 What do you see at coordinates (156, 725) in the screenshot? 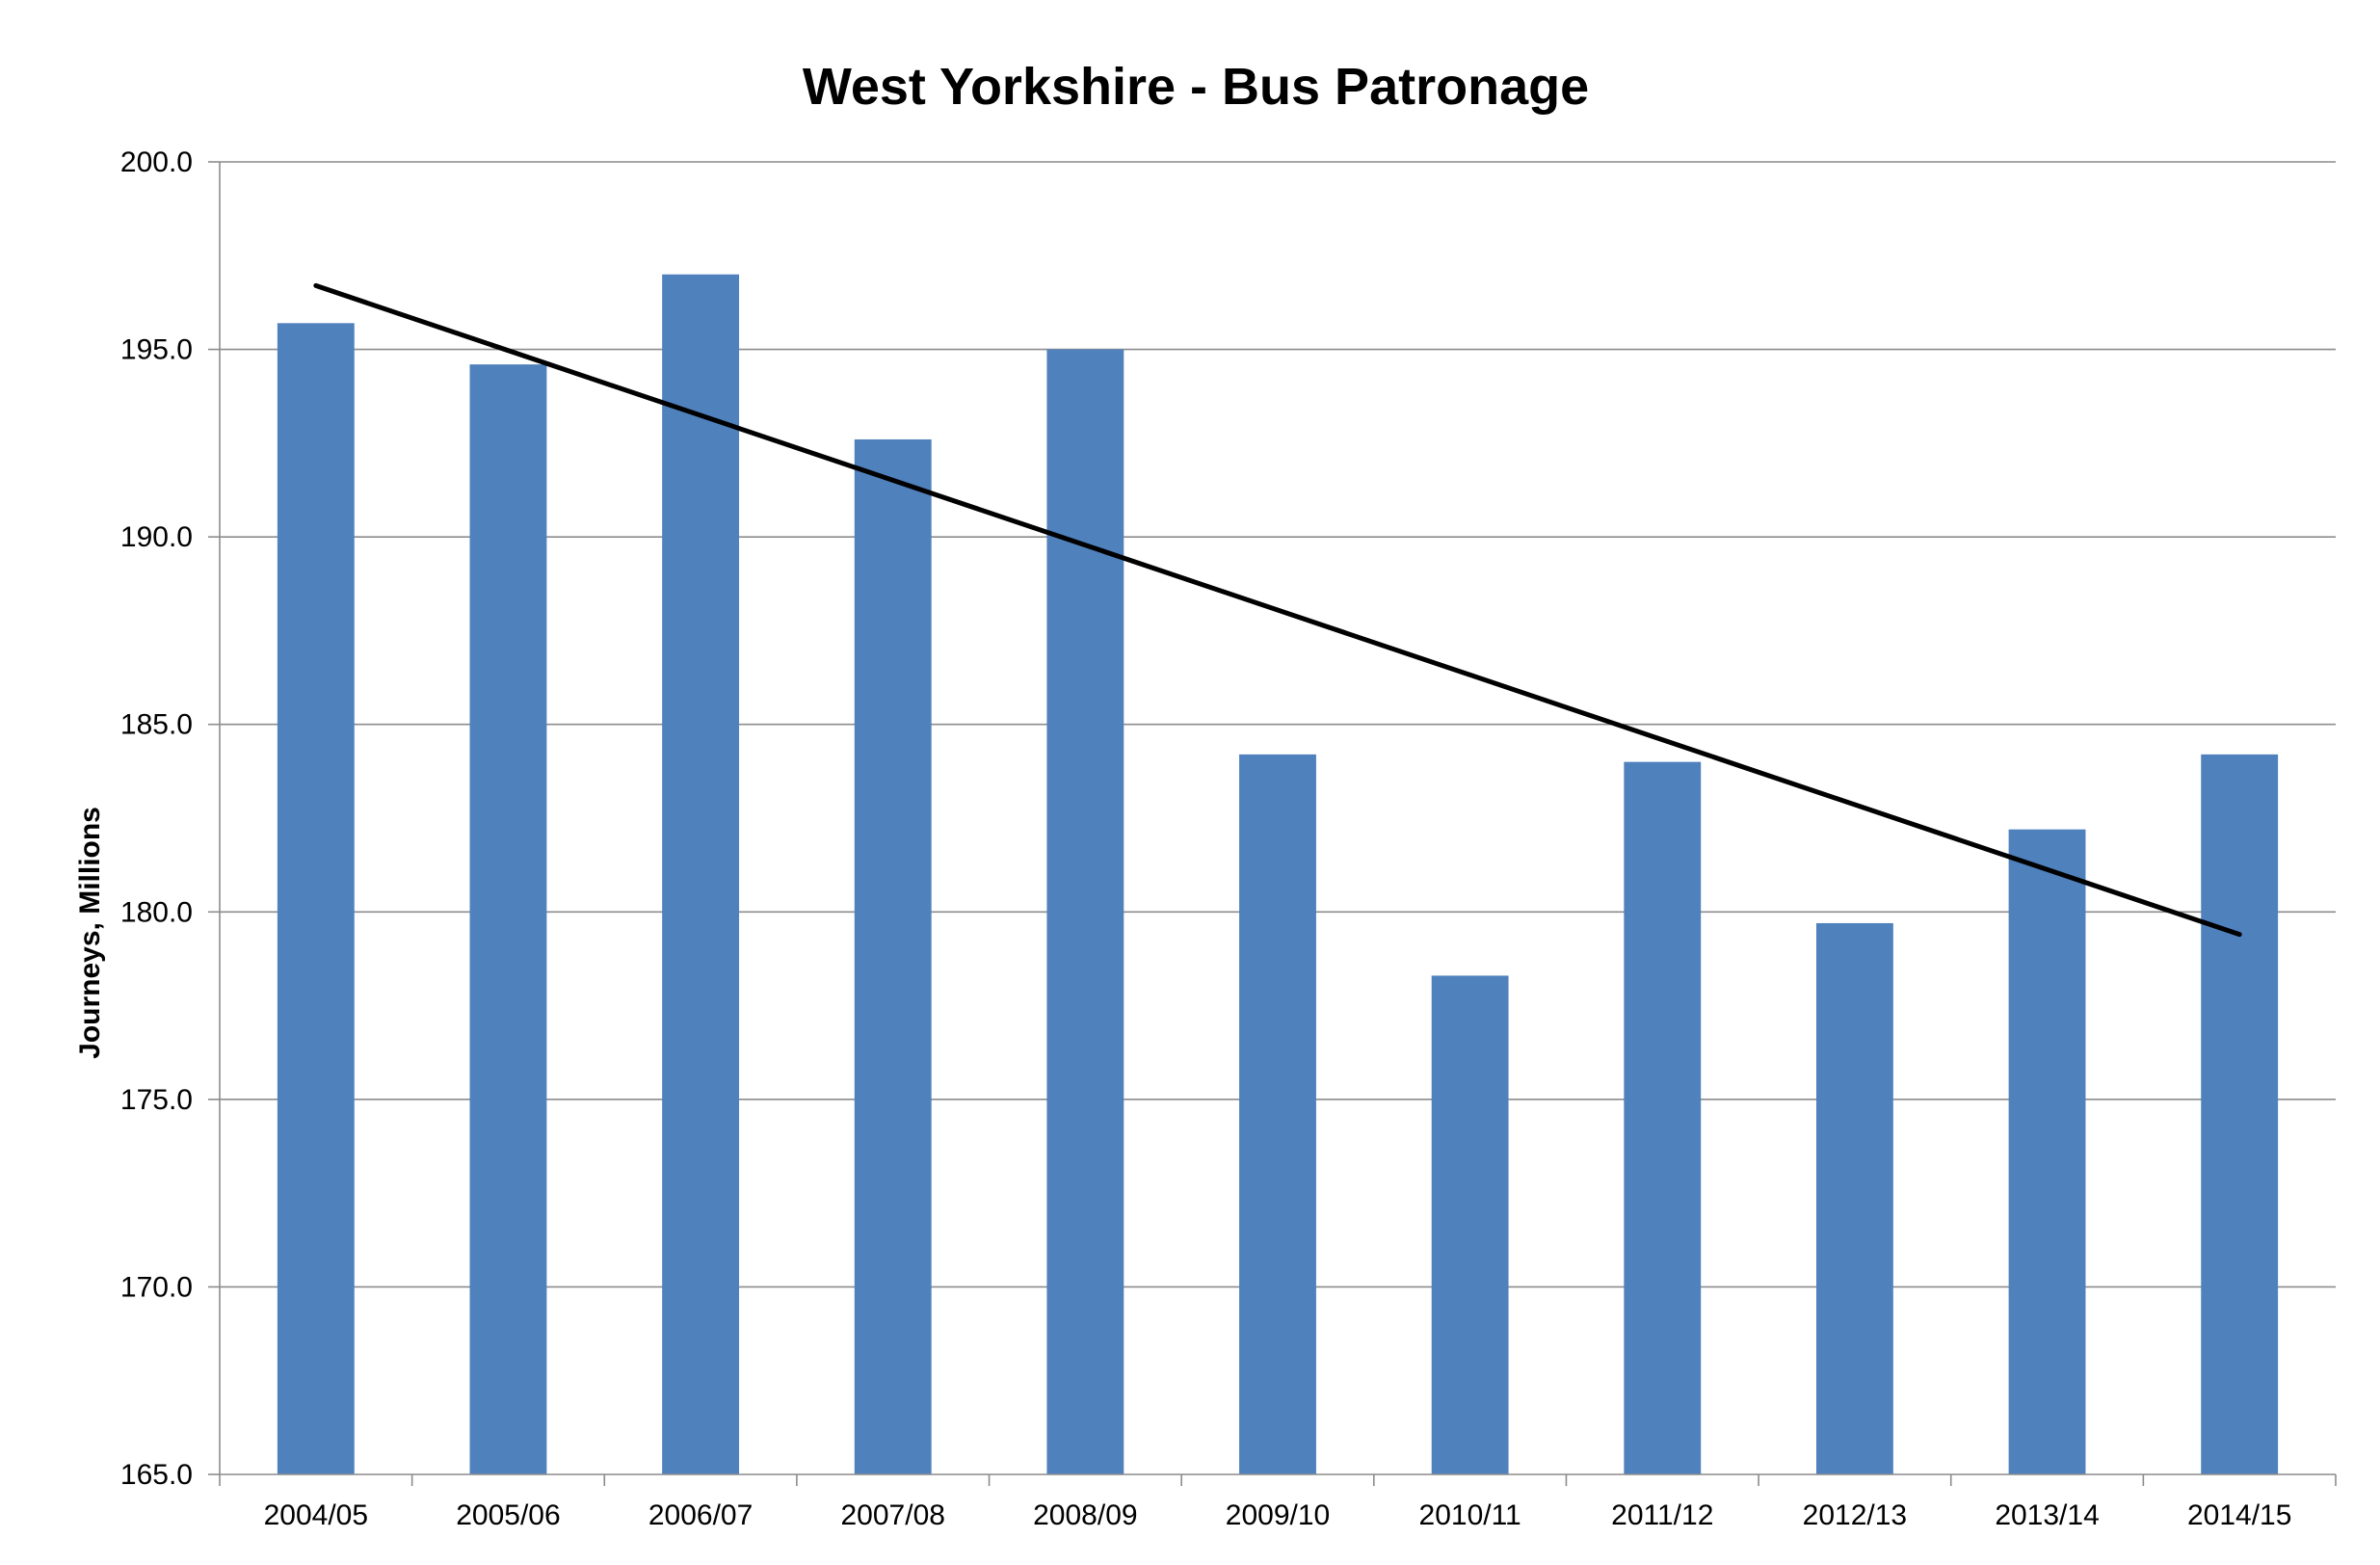
I see `y-tick-label: 185.0` at bounding box center [156, 725].